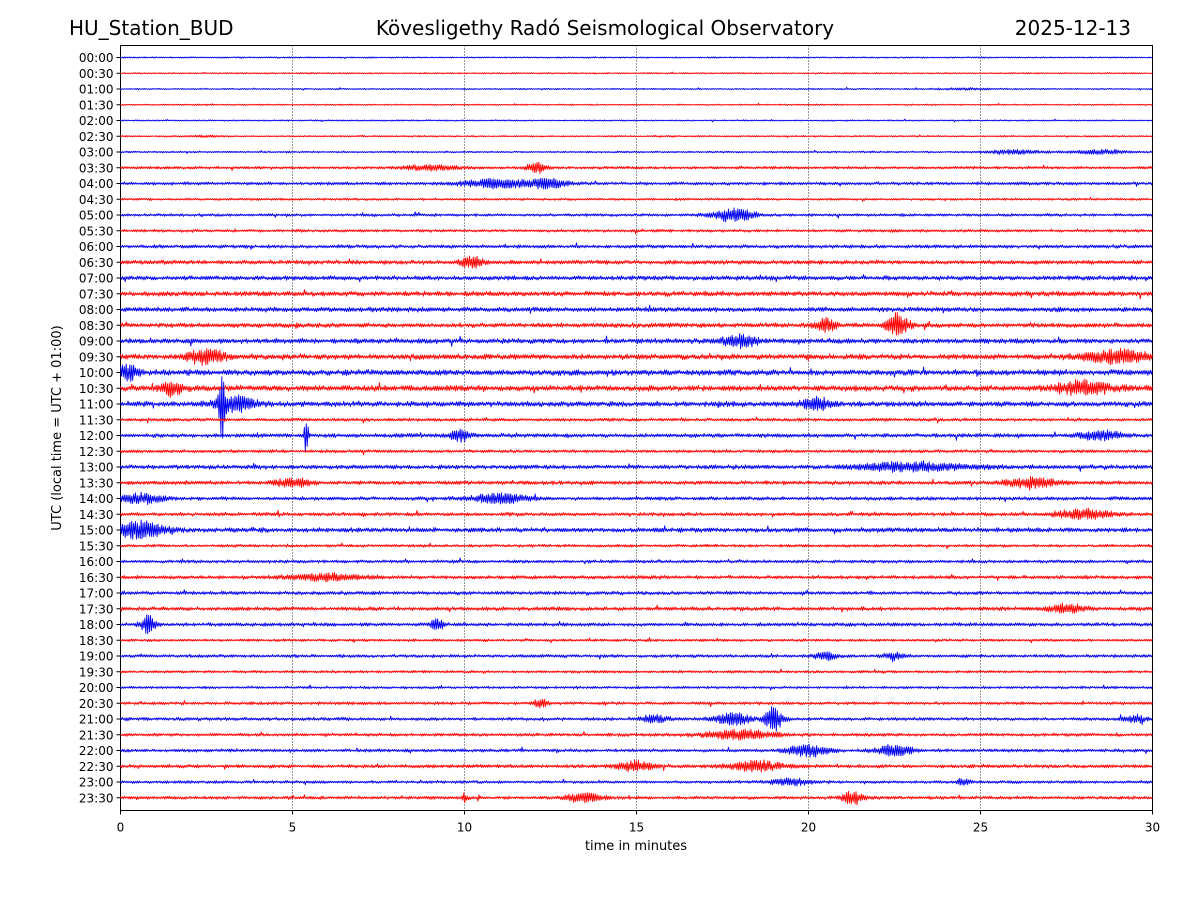 The height and width of the screenshot is (900, 1200). I want to click on y-tick-label: 10:30, so click(96, 389).